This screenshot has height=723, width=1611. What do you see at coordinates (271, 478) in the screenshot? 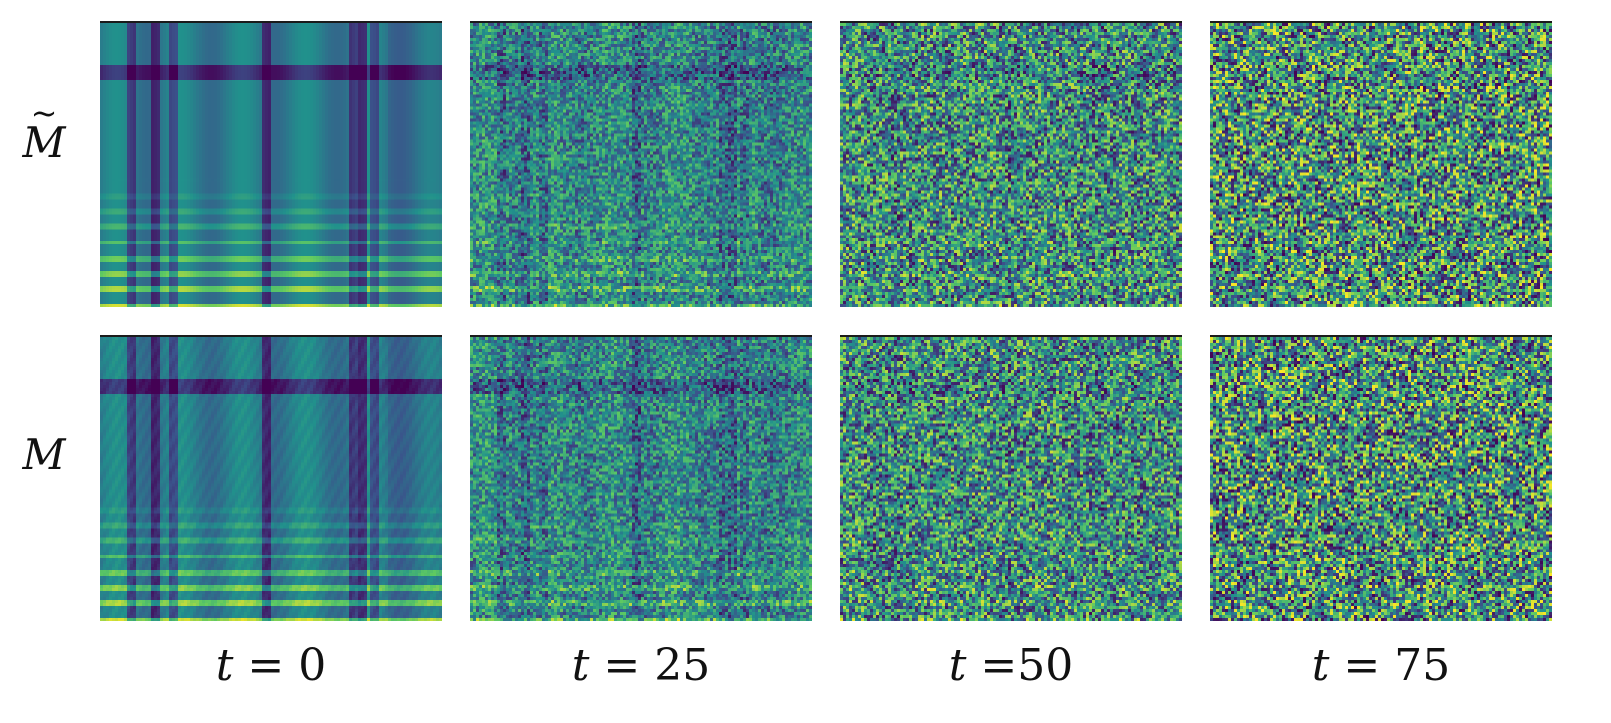
I see `spectrogram-m-t0` at bounding box center [271, 478].